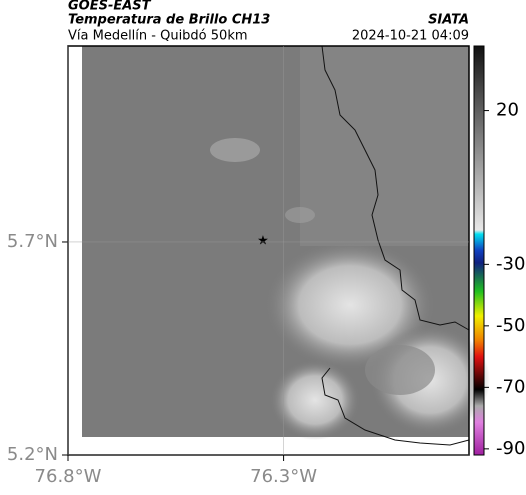  I want to click on colorbar-label: -30, so click(510, 263).